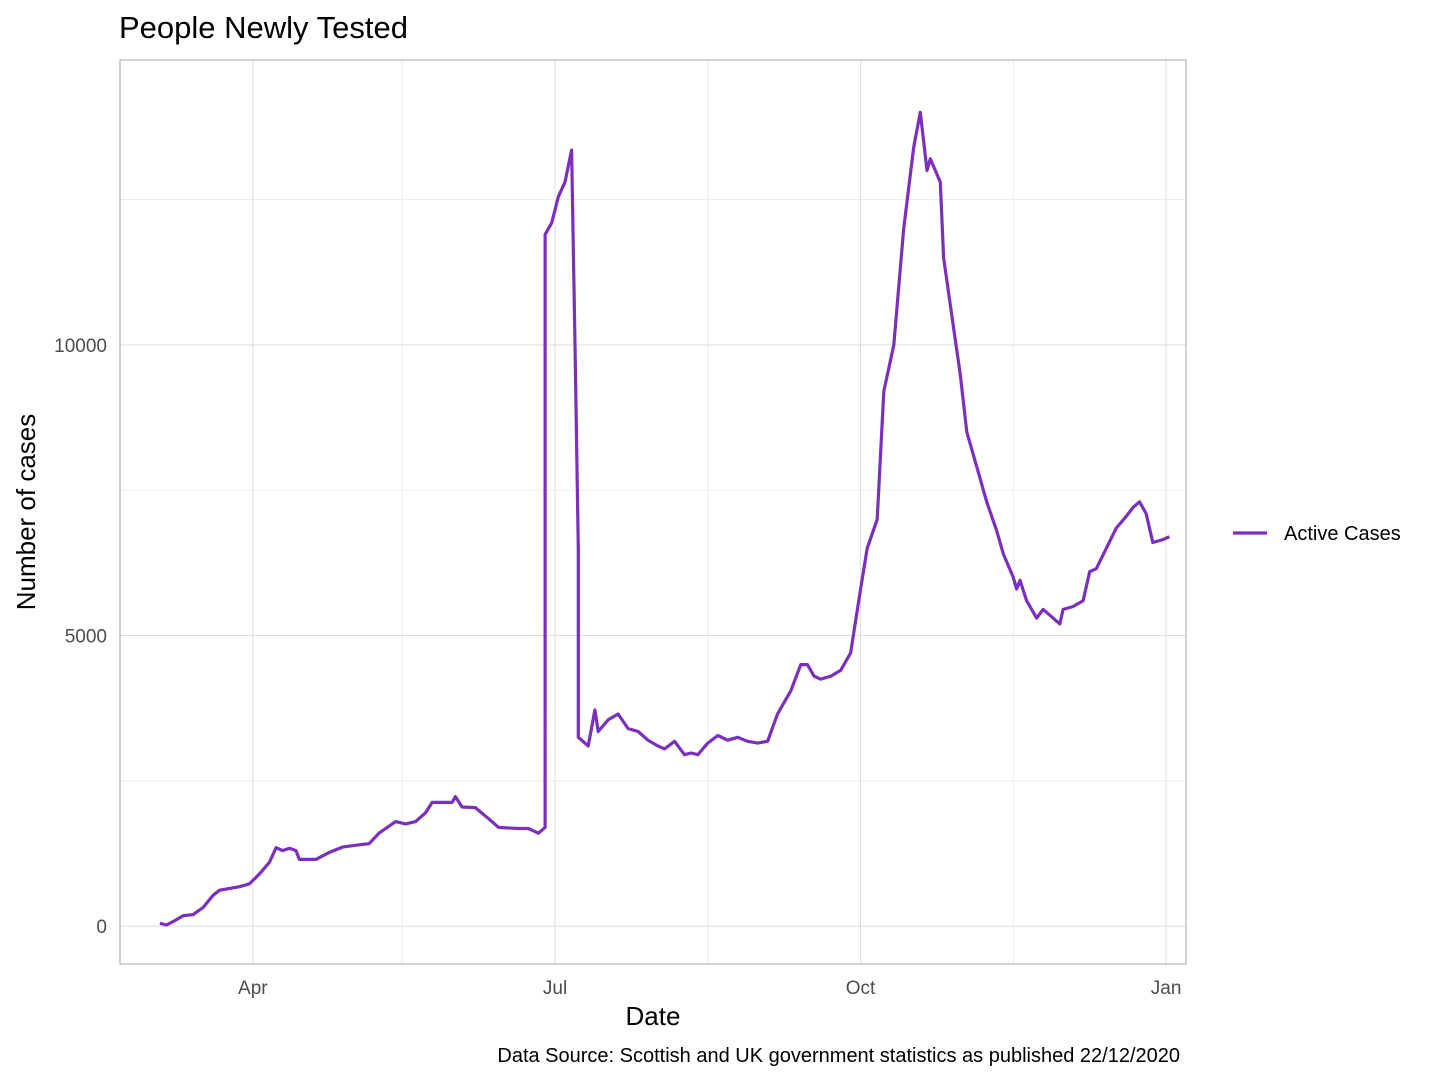 Image resolution: width=1440 pixels, height=1080 pixels. What do you see at coordinates (101, 927) in the screenshot?
I see `y-tick-label: 0` at bounding box center [101, 927].